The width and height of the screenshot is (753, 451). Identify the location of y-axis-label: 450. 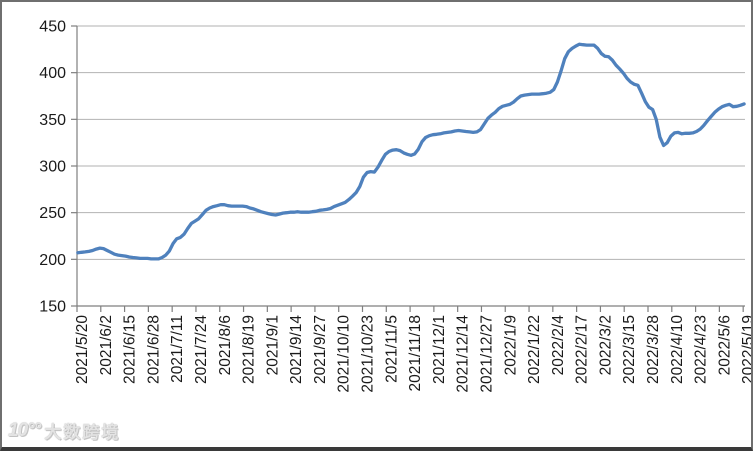
(52, 27).